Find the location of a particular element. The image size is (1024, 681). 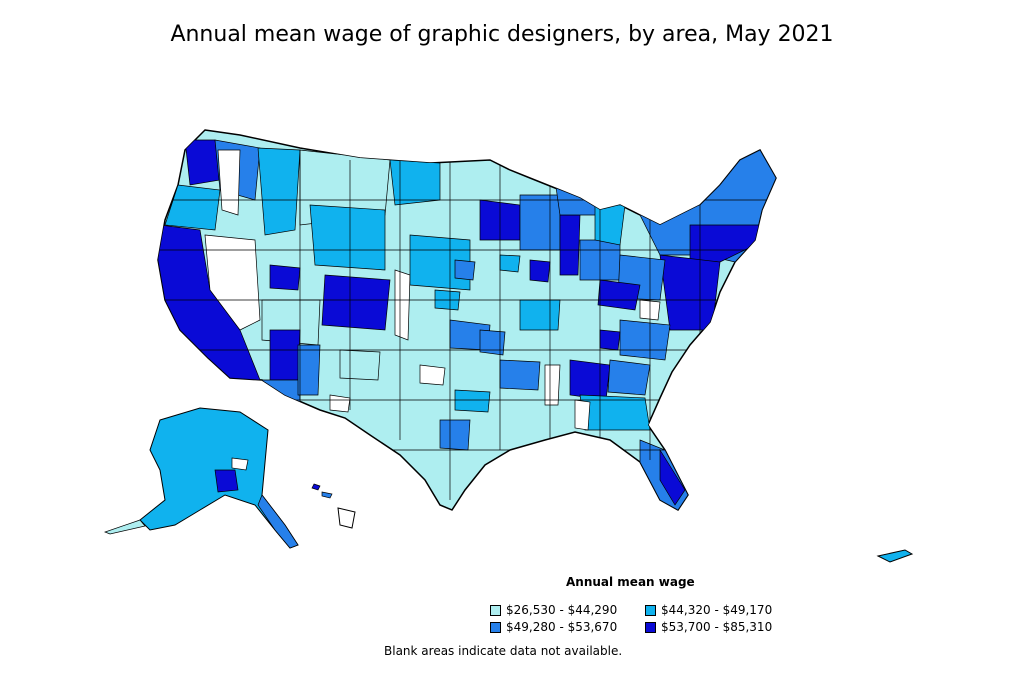

puerto-rico-region is located at coordinates (895, 556).